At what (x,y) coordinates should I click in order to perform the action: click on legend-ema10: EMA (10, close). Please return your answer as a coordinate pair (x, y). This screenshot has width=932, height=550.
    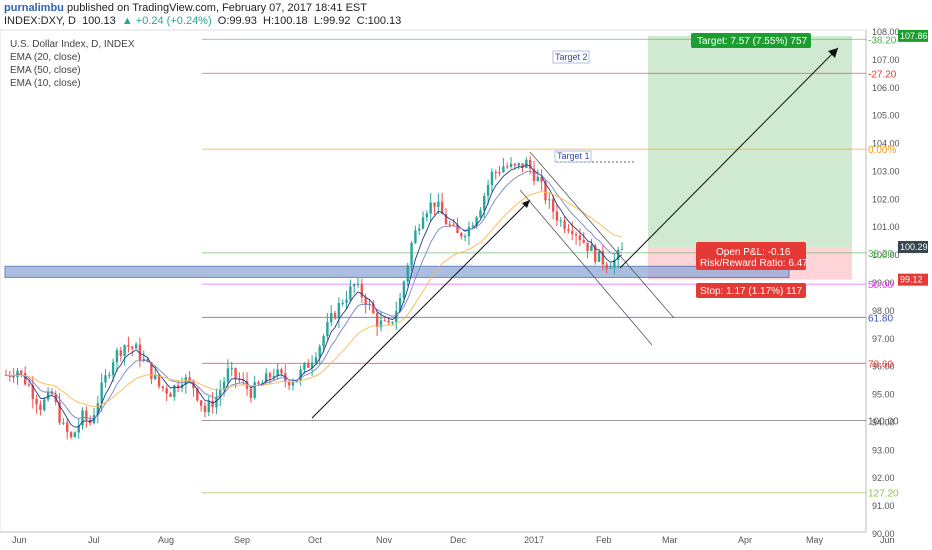
    Looking at the image, I should click on (45, 83).